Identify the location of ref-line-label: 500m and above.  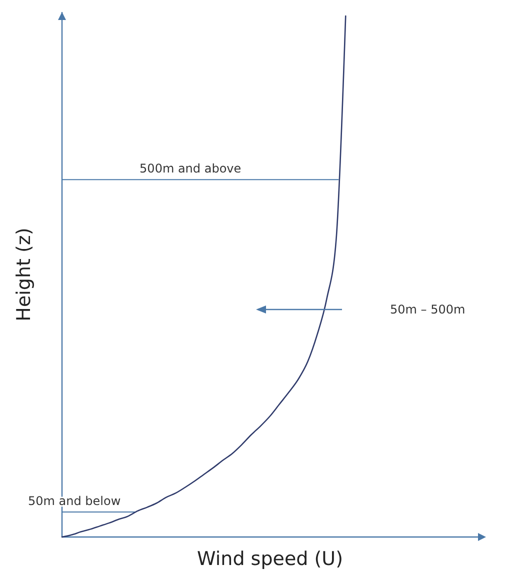
(191, 169).